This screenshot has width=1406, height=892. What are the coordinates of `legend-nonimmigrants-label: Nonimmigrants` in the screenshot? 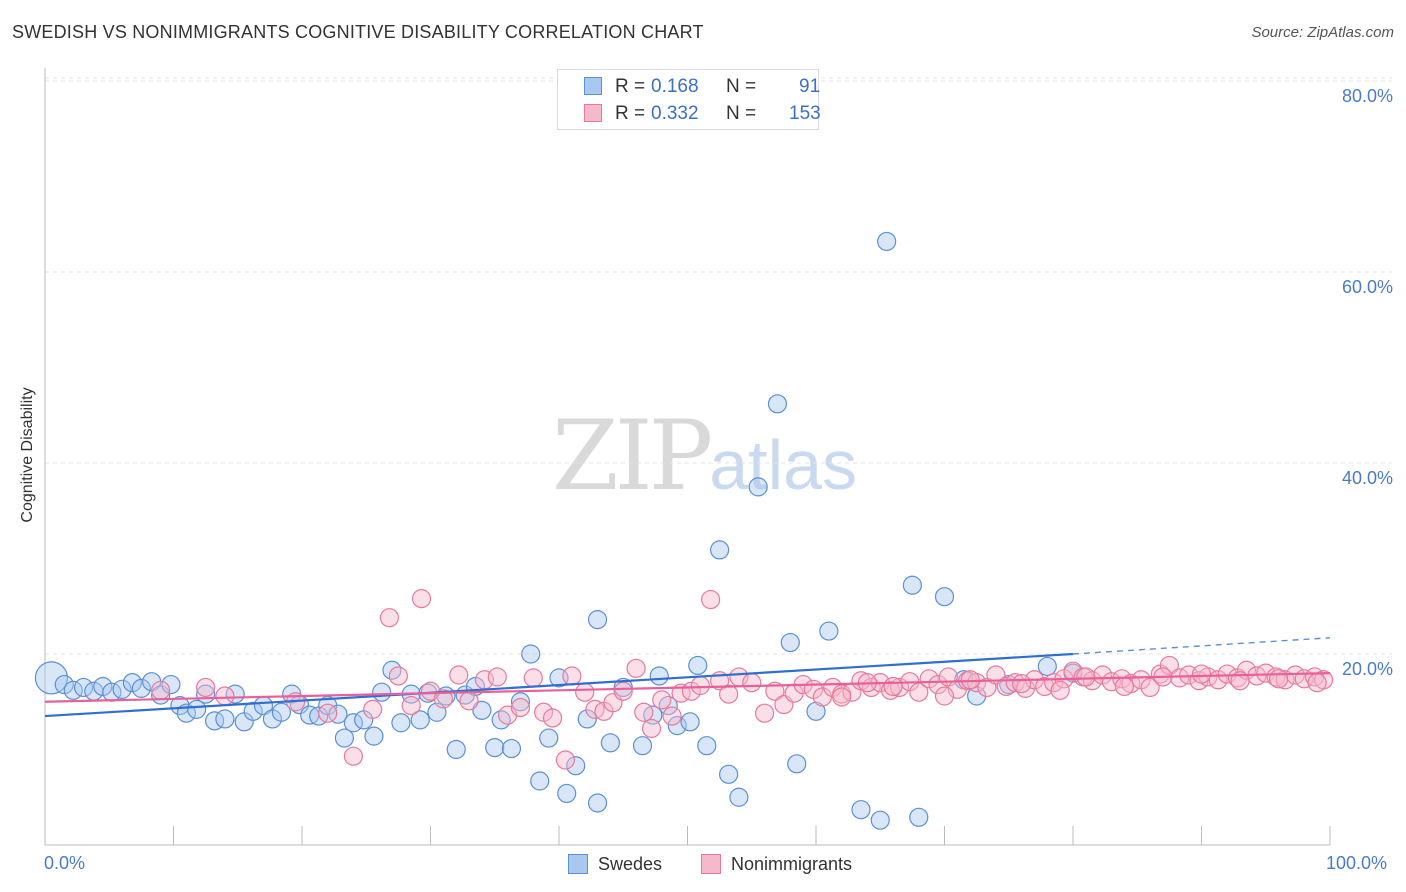 It's located at (792, 863).